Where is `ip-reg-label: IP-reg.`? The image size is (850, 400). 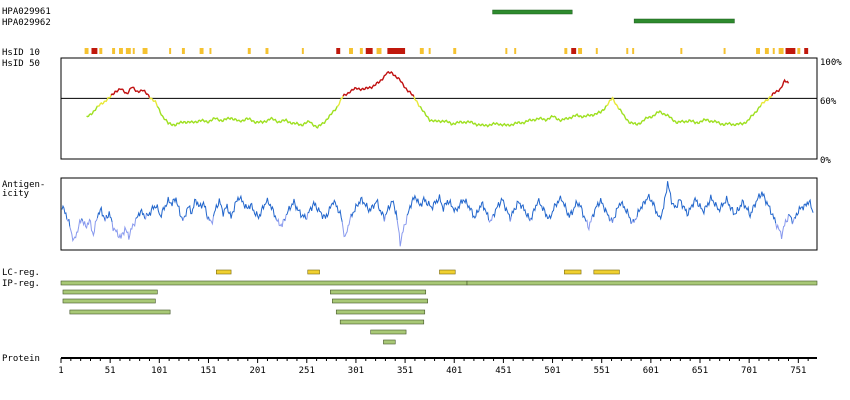
ip-reg-label: IP-reg. is located at coordinates (21, 284).